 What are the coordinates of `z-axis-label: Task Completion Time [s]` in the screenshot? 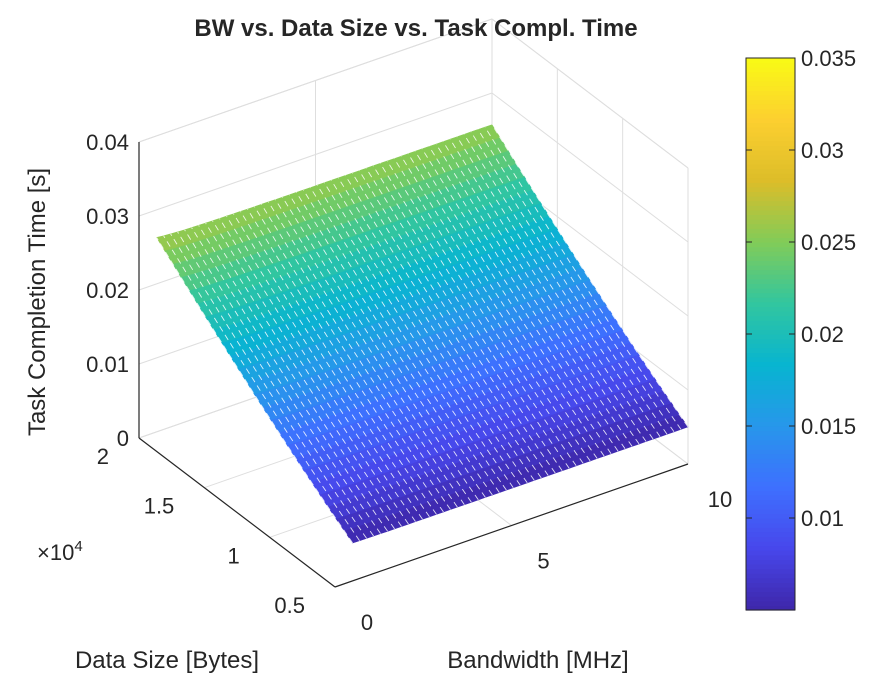 It's located at (37, 302).